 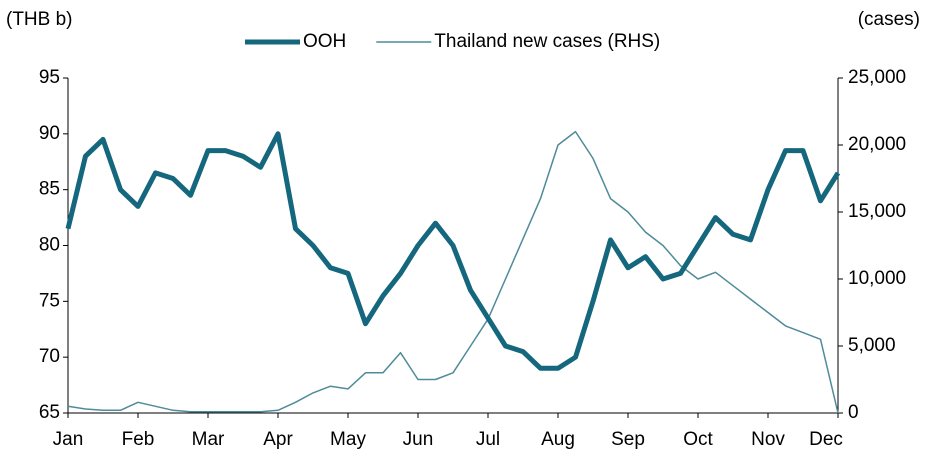 I want to click on x-tick-label: Jul, so click(x=488, y=439).